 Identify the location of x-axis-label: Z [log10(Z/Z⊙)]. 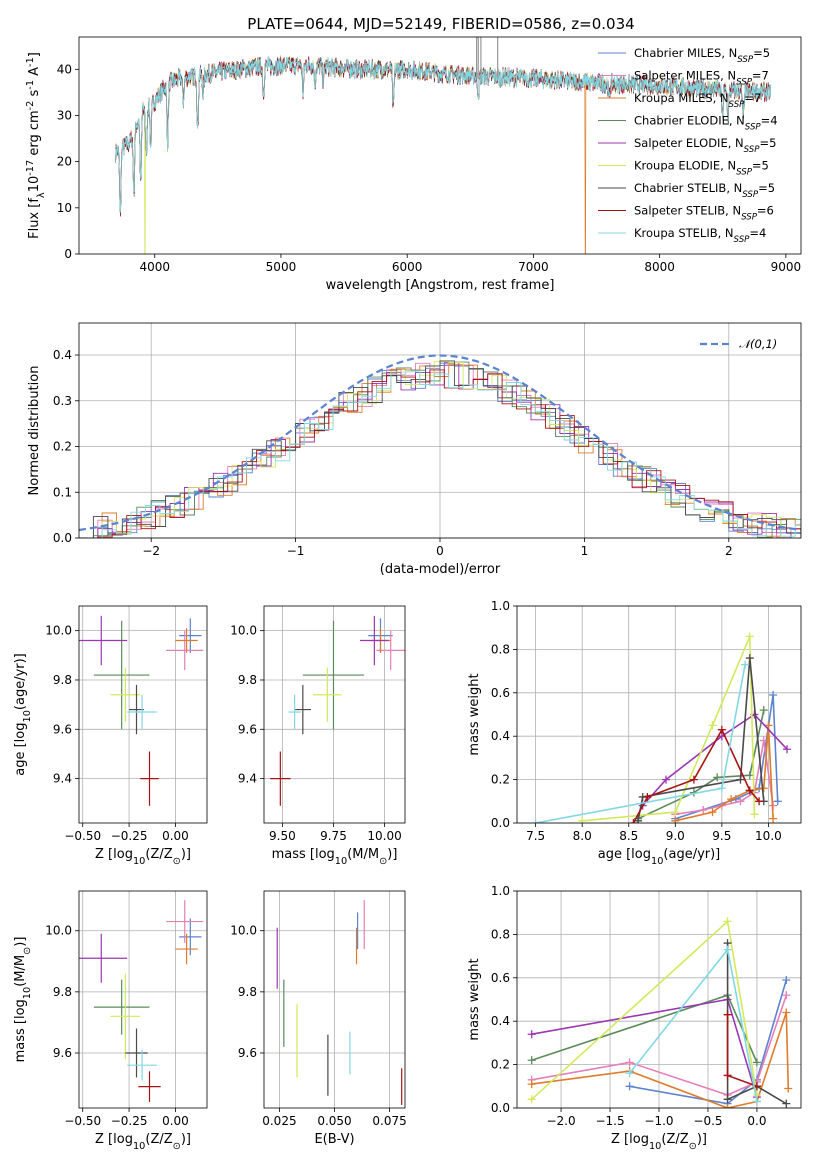
(659, 1142).